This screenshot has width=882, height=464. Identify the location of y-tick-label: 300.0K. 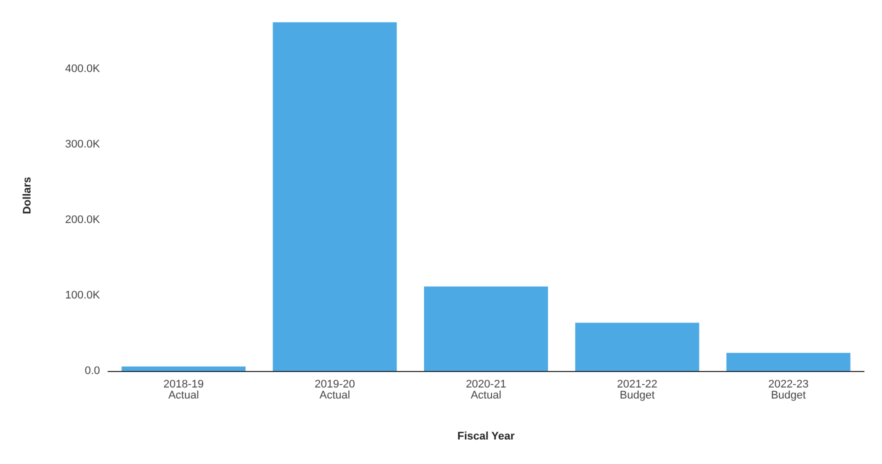
(83, 144).